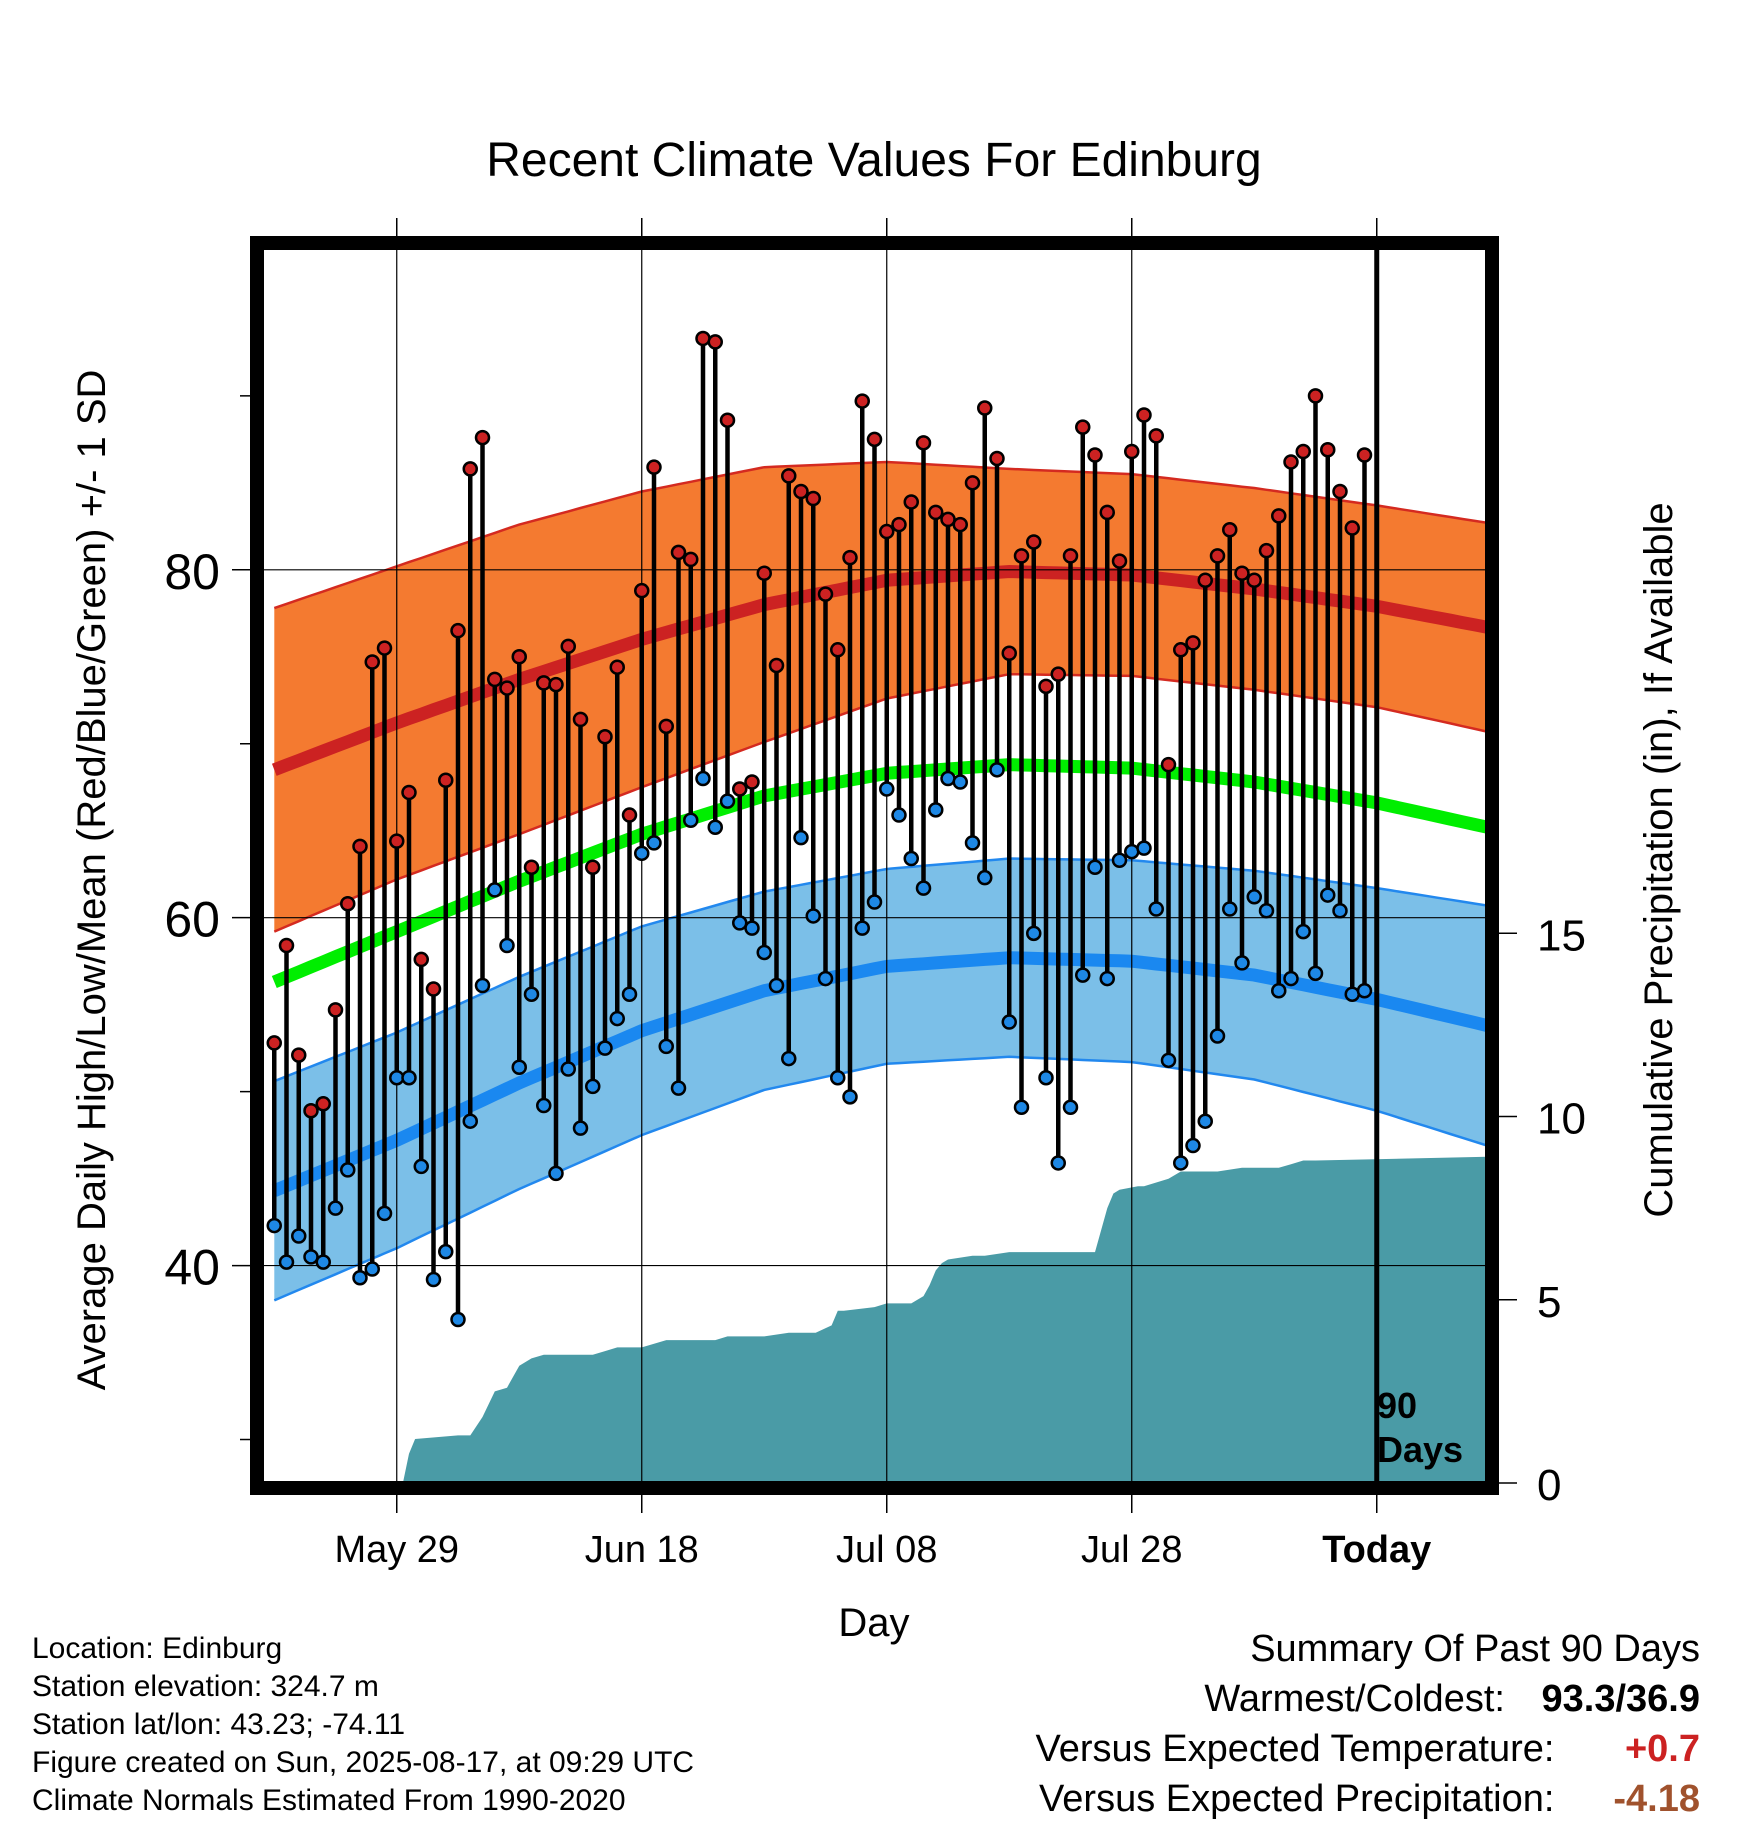 This screenshot has width=1748, height=1828. Describe the element at coordinates (880, 970) in the screenshot. I see `low-sd-upper-edge` at that location.